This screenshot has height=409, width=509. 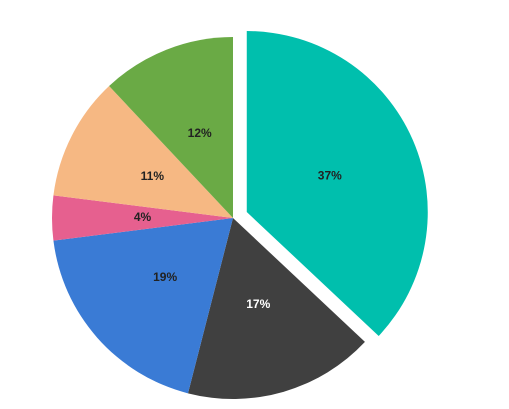 What do you see at coordinates (153, 176) in the screenshot?
I see `data-label: 11%` at bounding box center [153, 176].